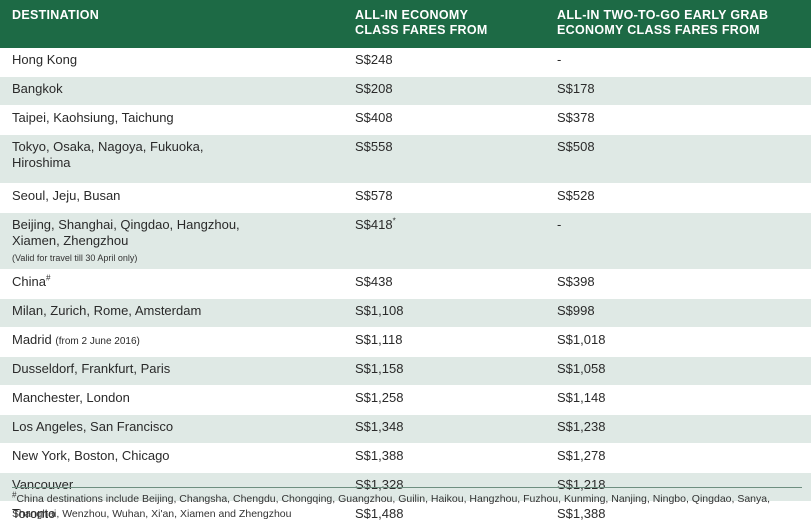 Image resolution: width=811 pixels, height=531 pixels. Describe the element at coordinates (172, 24) in the screenshot. I see `header-destination: DESTINATION` at that location.